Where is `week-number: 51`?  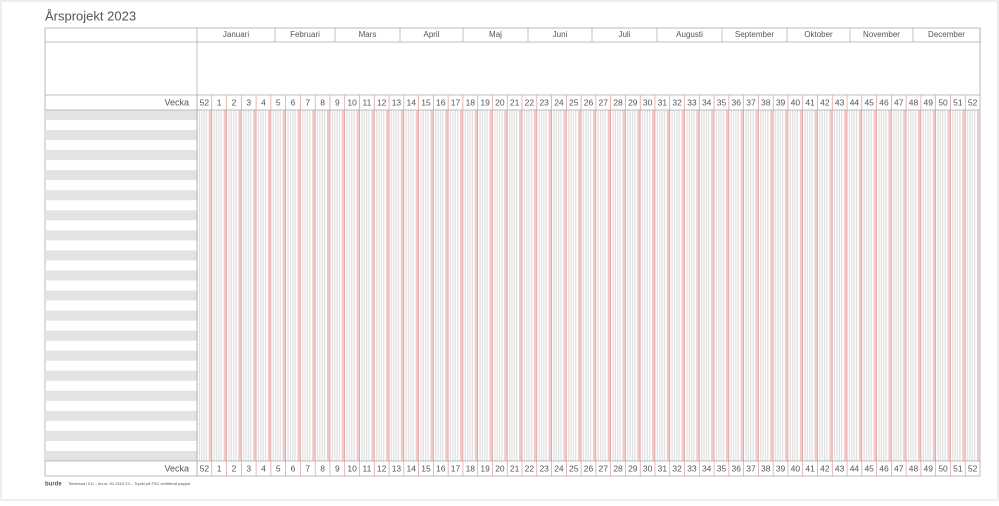 week-number: 51 is located at coordinates (958, 102).